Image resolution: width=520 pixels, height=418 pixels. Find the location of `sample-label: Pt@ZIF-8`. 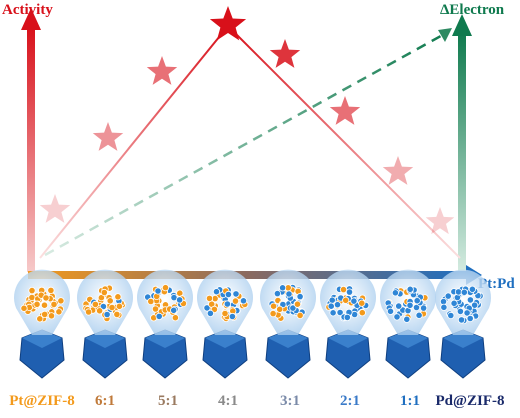

sample-label: Pt@ZIF-8 is located at coordinates (42, 401).